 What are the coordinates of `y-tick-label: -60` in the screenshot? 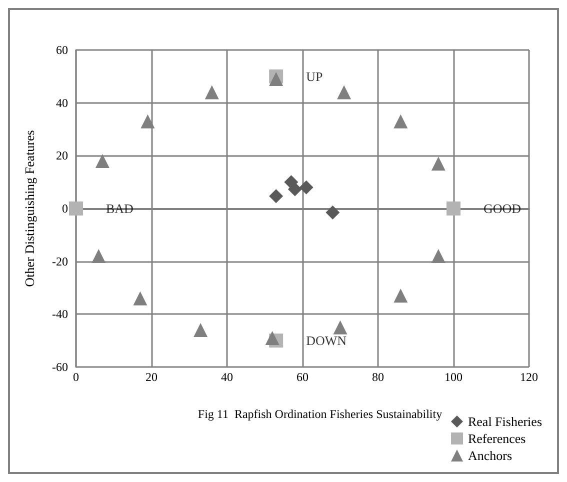 It's located at (60, 367).